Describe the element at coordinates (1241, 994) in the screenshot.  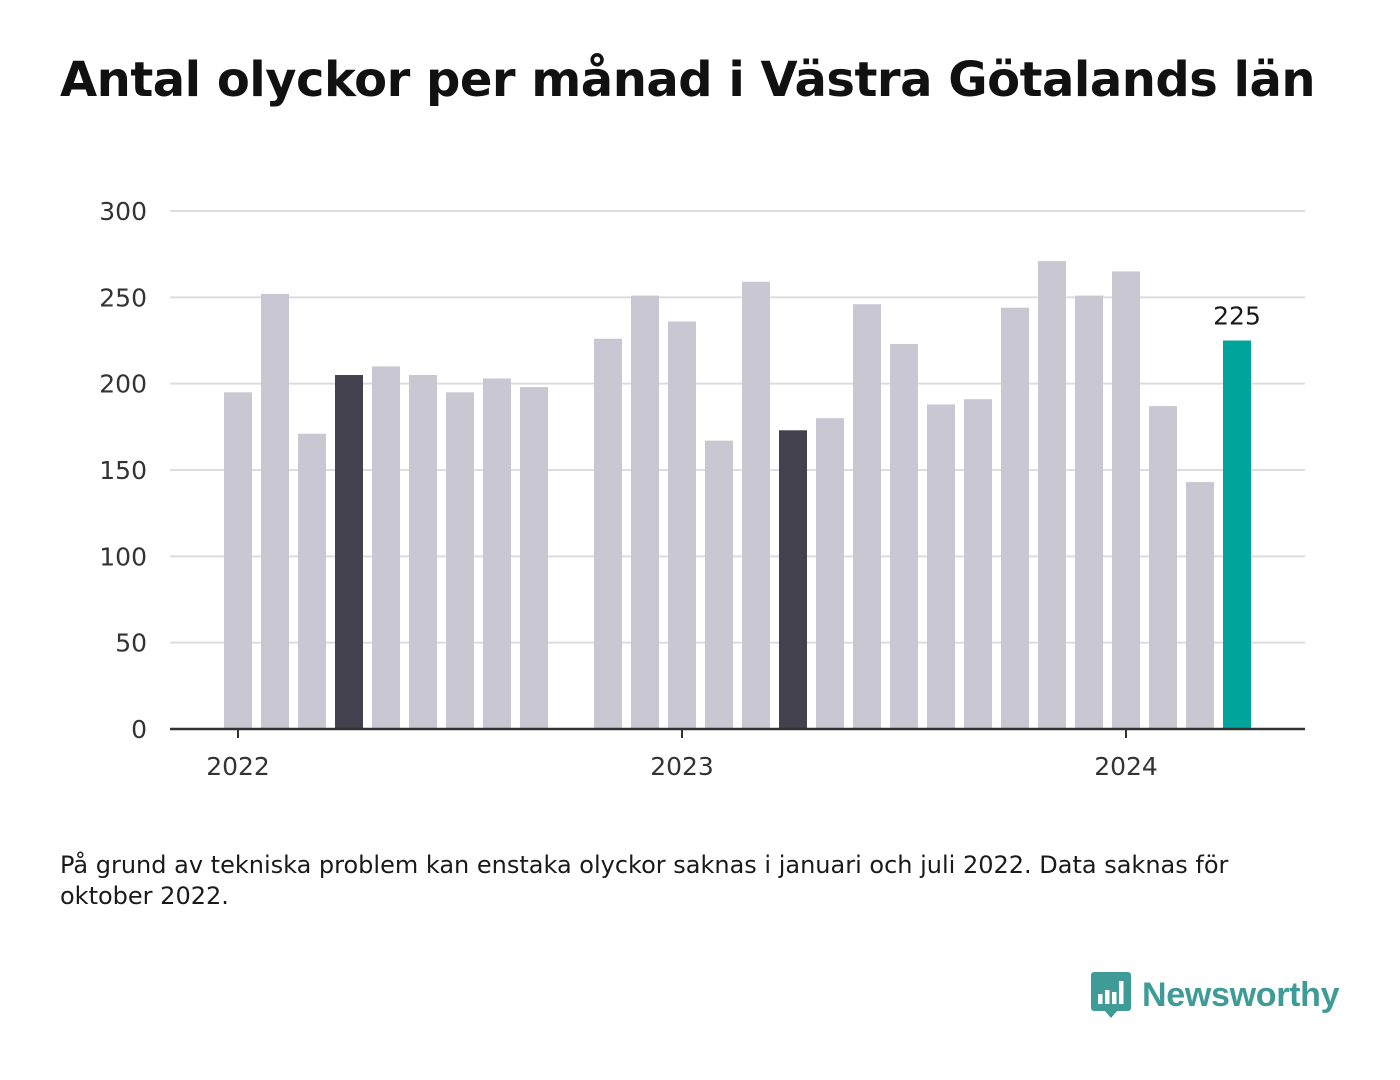
I see `brand-name: Newsworthy` at that location.